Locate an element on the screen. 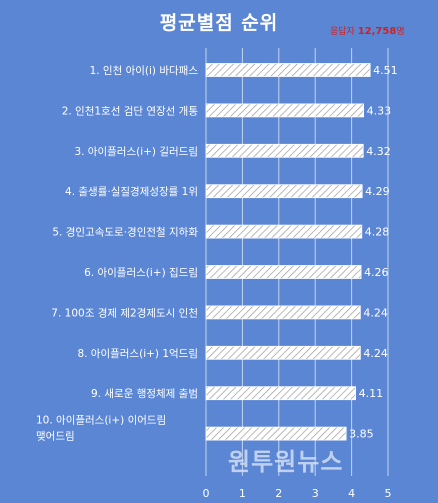  data-label: 3.85 is located at coordinates (361, 434).